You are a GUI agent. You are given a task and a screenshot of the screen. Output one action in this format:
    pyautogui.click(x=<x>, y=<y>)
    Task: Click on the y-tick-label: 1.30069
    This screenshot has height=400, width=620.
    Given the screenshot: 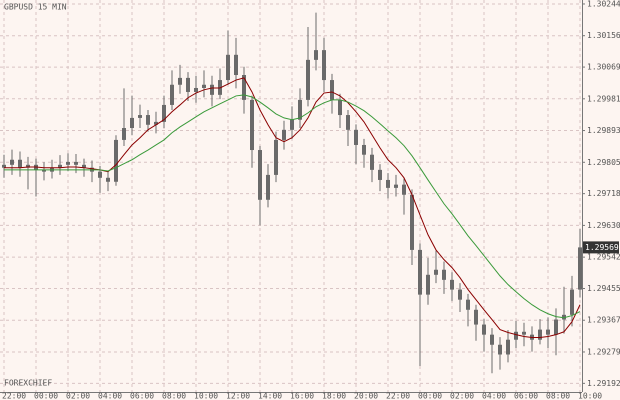 What is the action you would take?
    pyautogui.click(x=603, y=67)
    